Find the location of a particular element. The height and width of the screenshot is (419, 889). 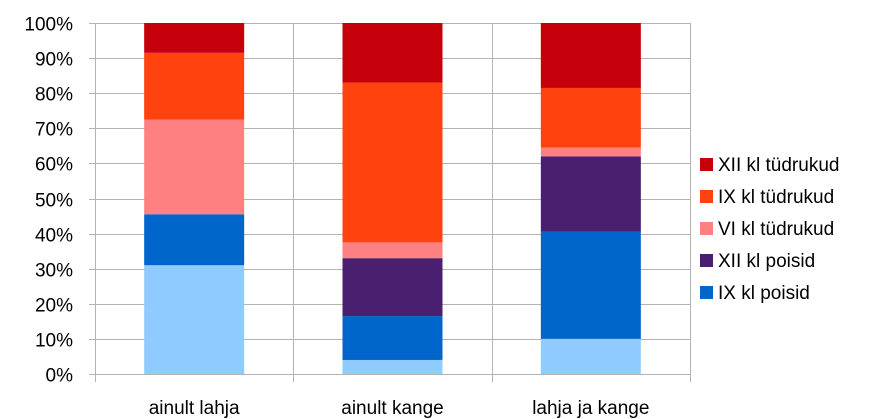

x-tick-labels: ainult lahja ainult kange lahja ja kange is located at coordinates (399, 408).